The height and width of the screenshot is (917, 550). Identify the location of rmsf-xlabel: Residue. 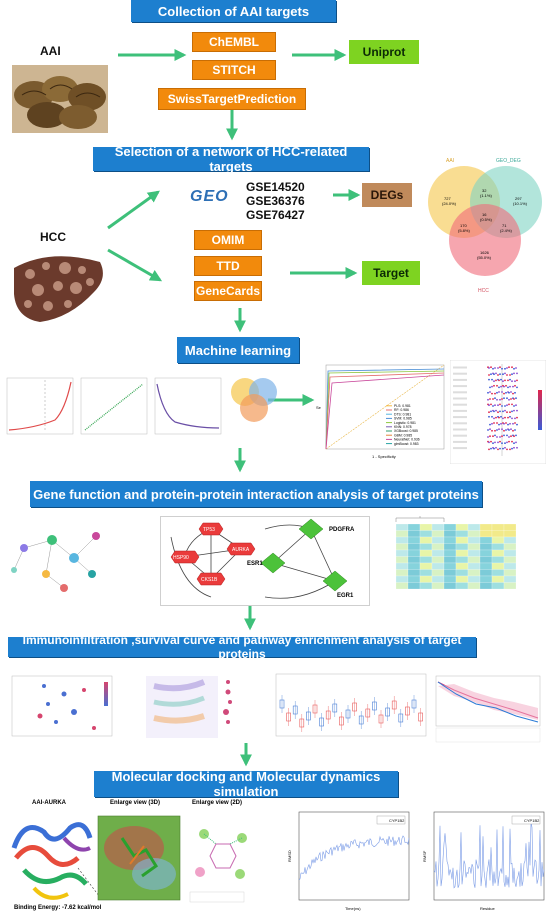
(487, 908).